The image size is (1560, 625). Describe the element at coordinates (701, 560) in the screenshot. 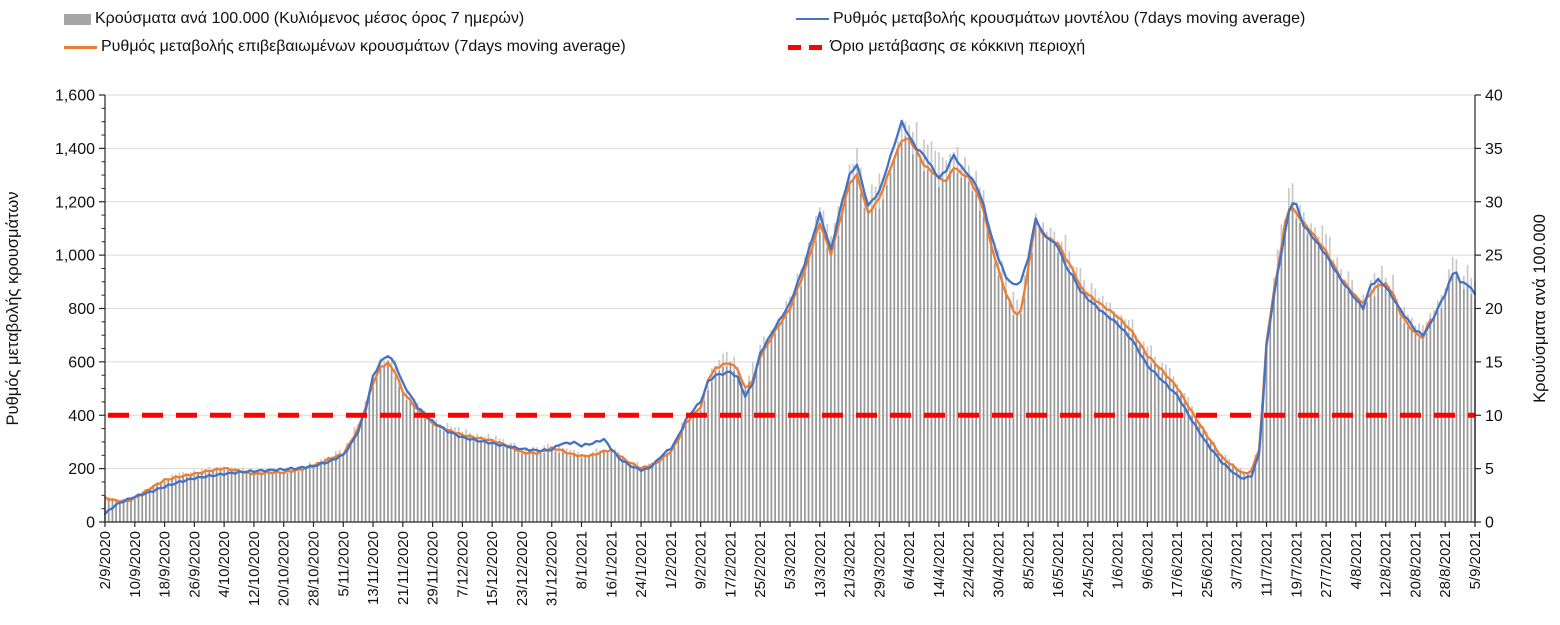

I see `x-tick-label: 9/2/2021` at that location.